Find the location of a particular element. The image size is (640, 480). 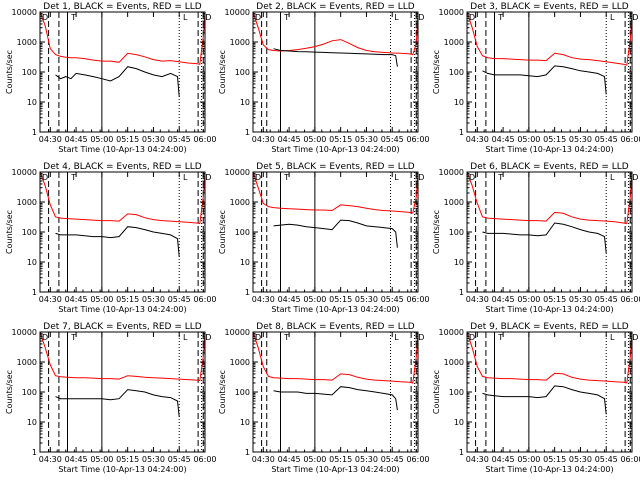

panel-title: Det 6, BLACK = Events, RED = LLD is located at coordinates (549, 167).